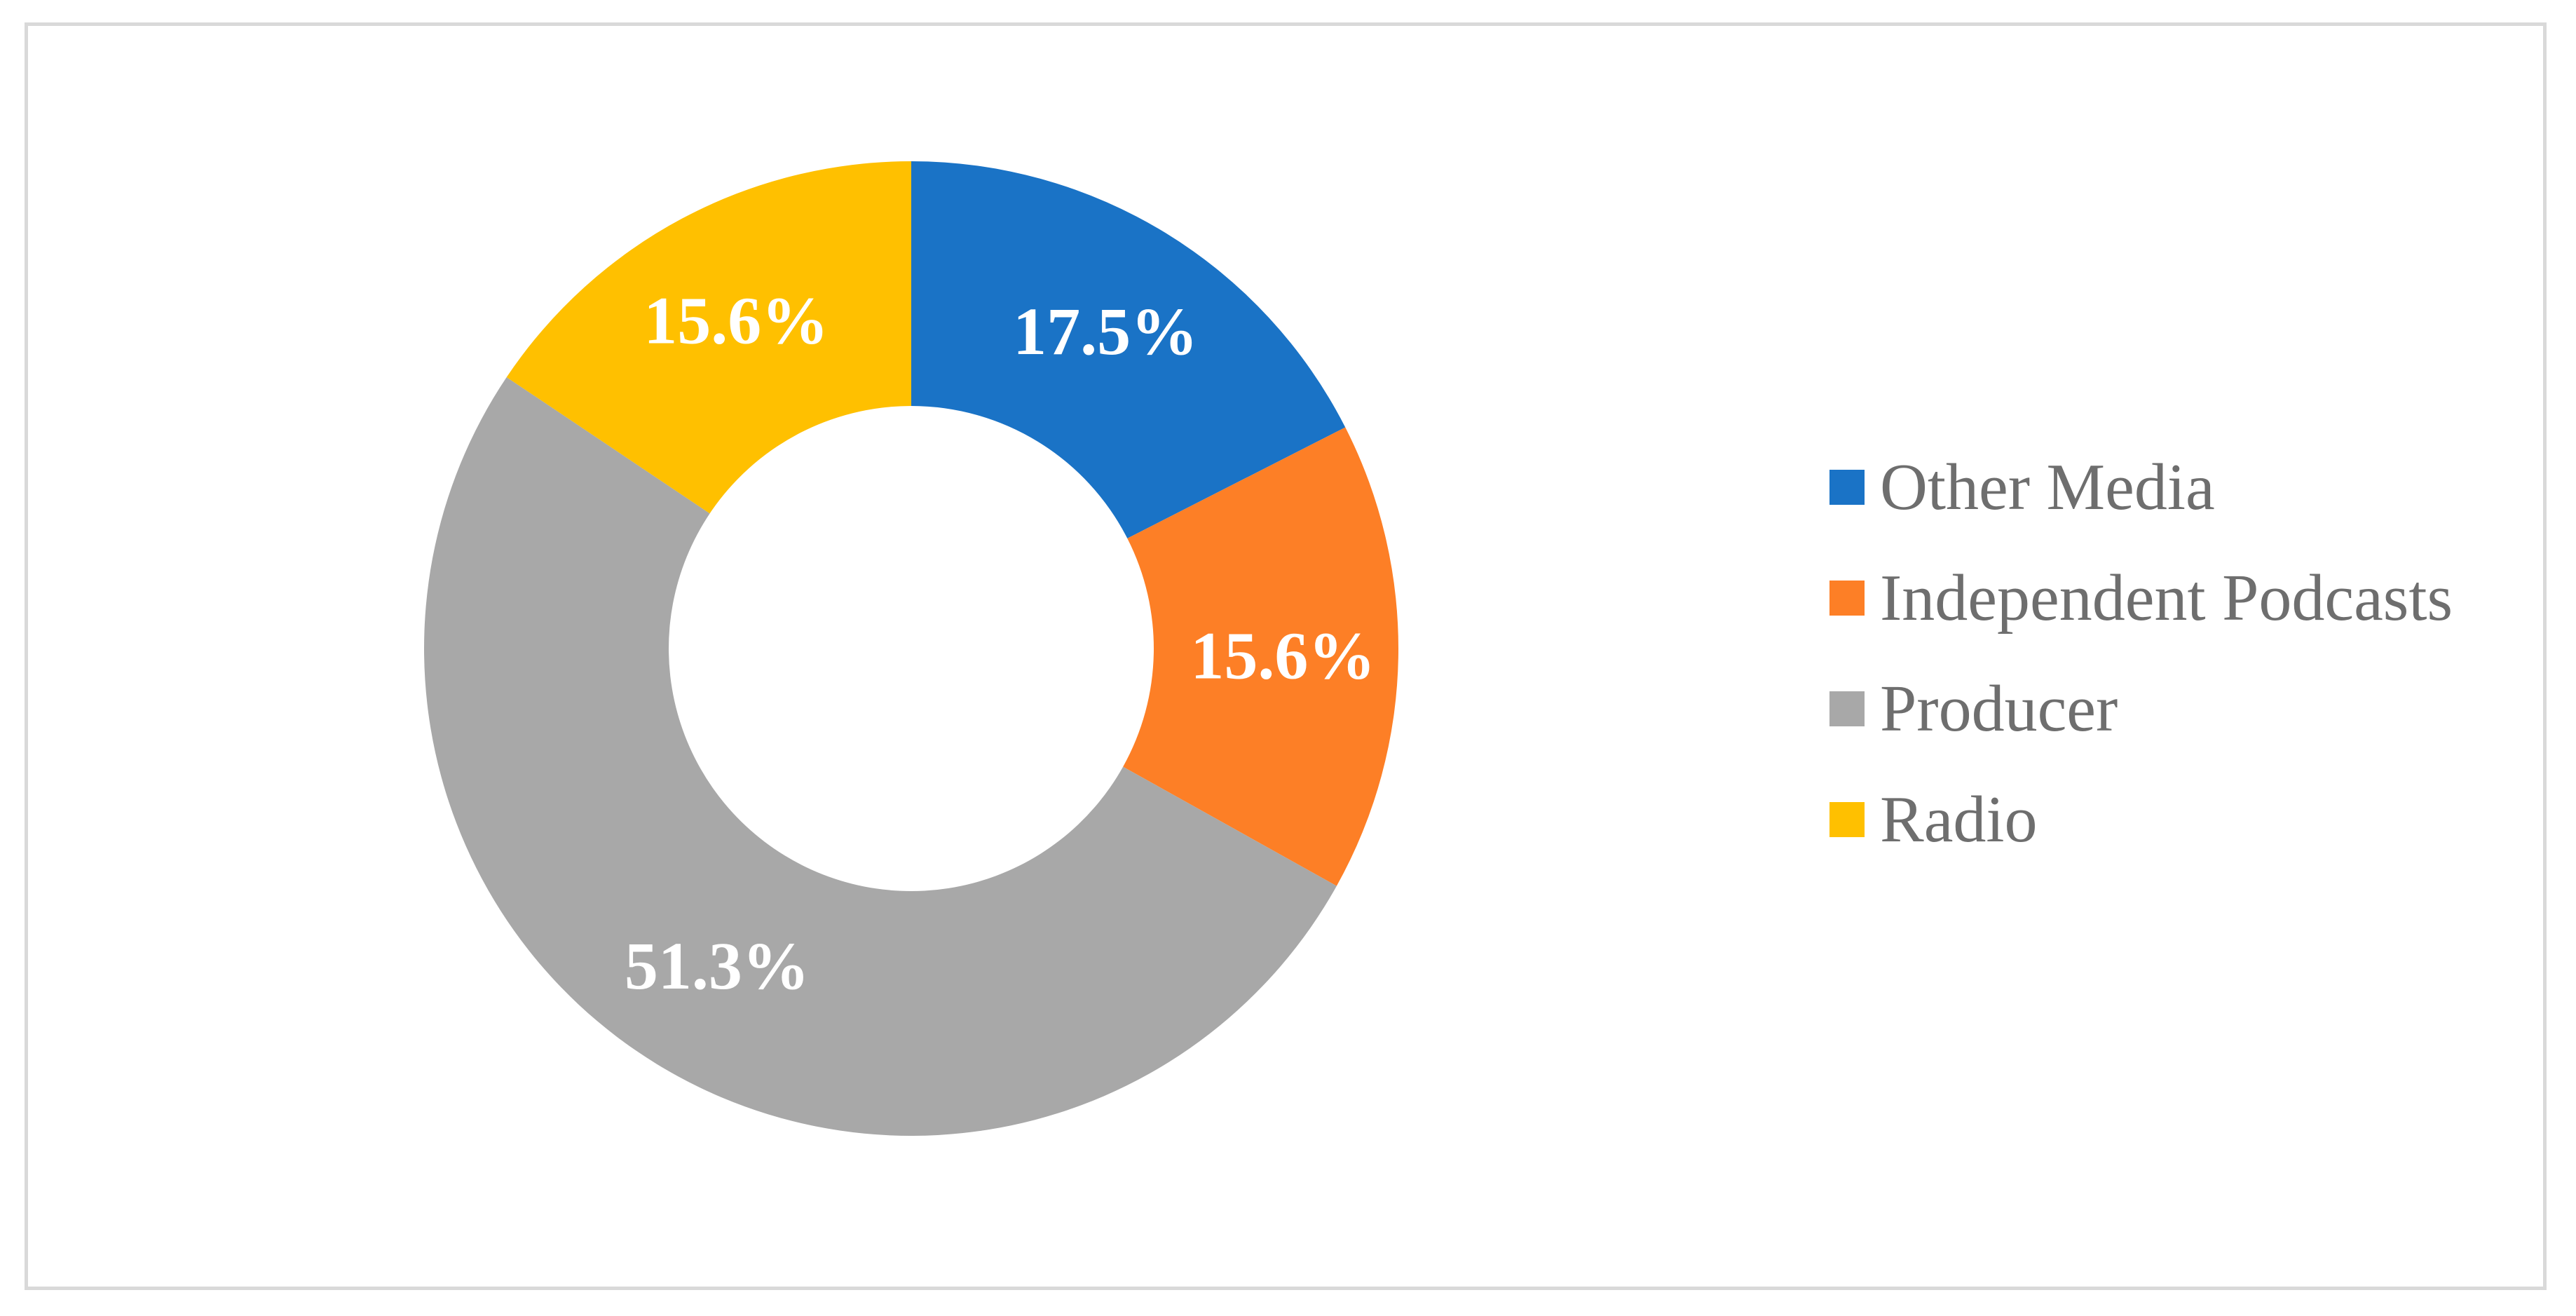 The image size is (2576, 1316). Describe the element at coordinates (717, 965) in the screenshot. I see `slice-label-producer: 51.3%` at that location.